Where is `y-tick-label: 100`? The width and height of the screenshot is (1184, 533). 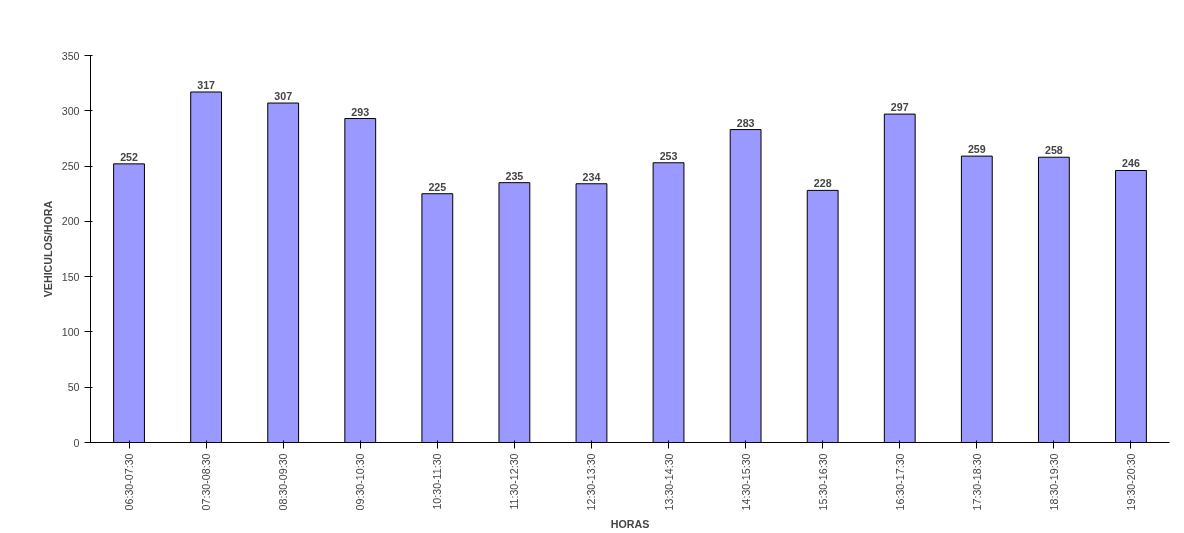
y-tick-label: 100 is located at coordinates (70, 331).